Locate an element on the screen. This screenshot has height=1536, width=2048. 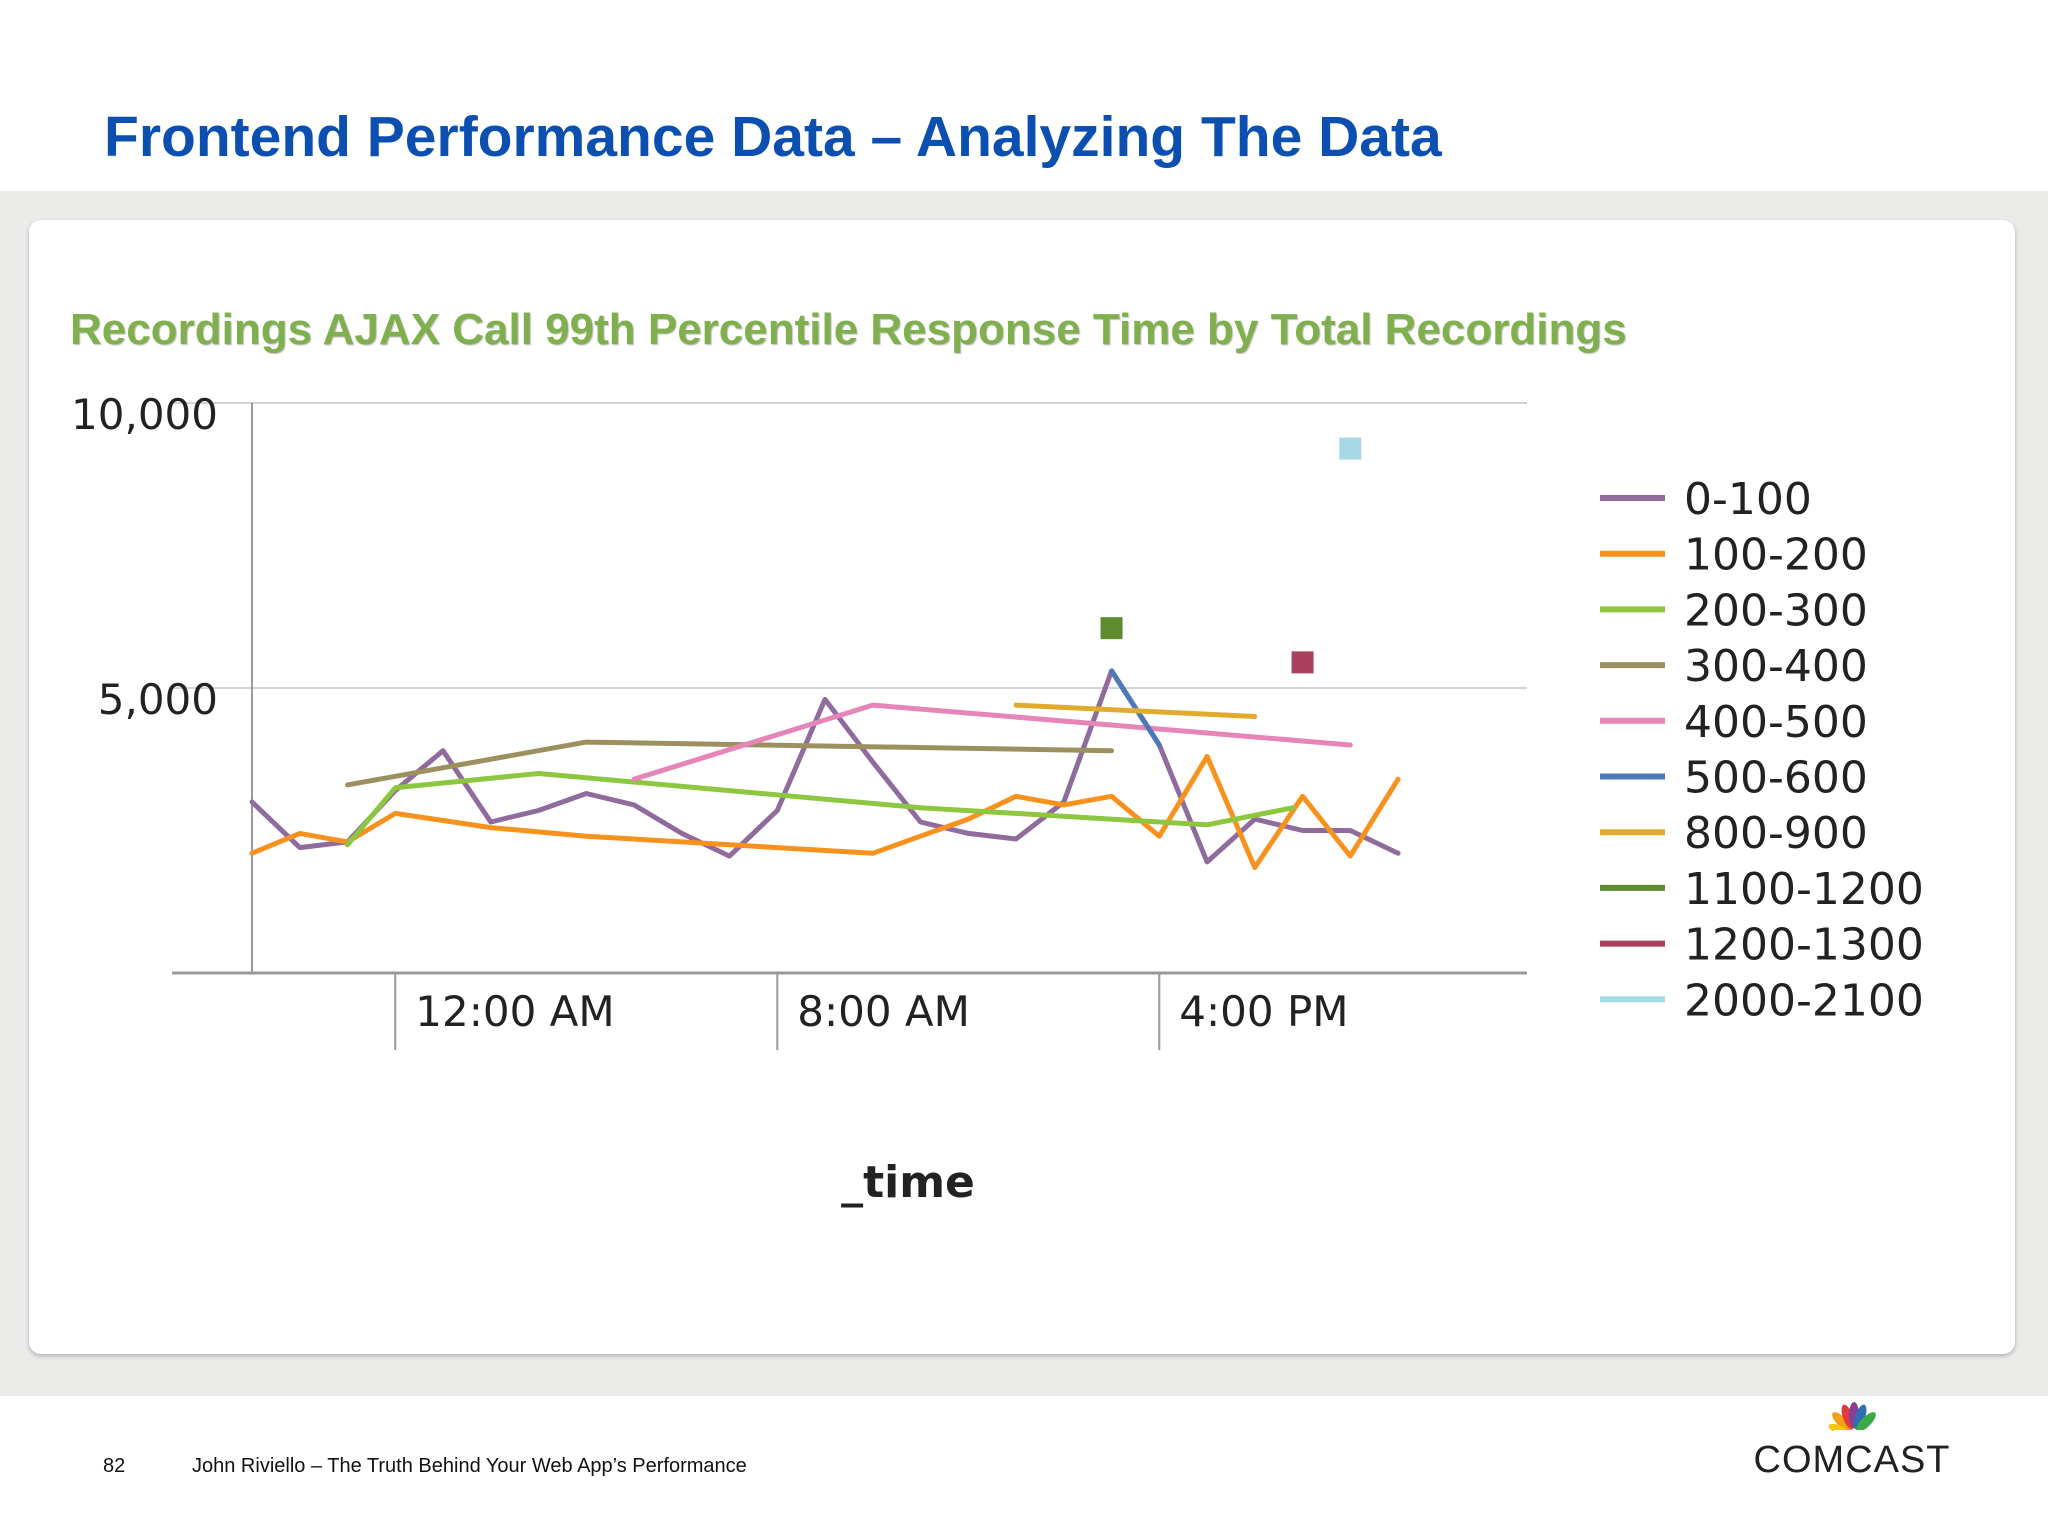
y-tick-label-1: 10,000 is located at coordinates (144, 414).